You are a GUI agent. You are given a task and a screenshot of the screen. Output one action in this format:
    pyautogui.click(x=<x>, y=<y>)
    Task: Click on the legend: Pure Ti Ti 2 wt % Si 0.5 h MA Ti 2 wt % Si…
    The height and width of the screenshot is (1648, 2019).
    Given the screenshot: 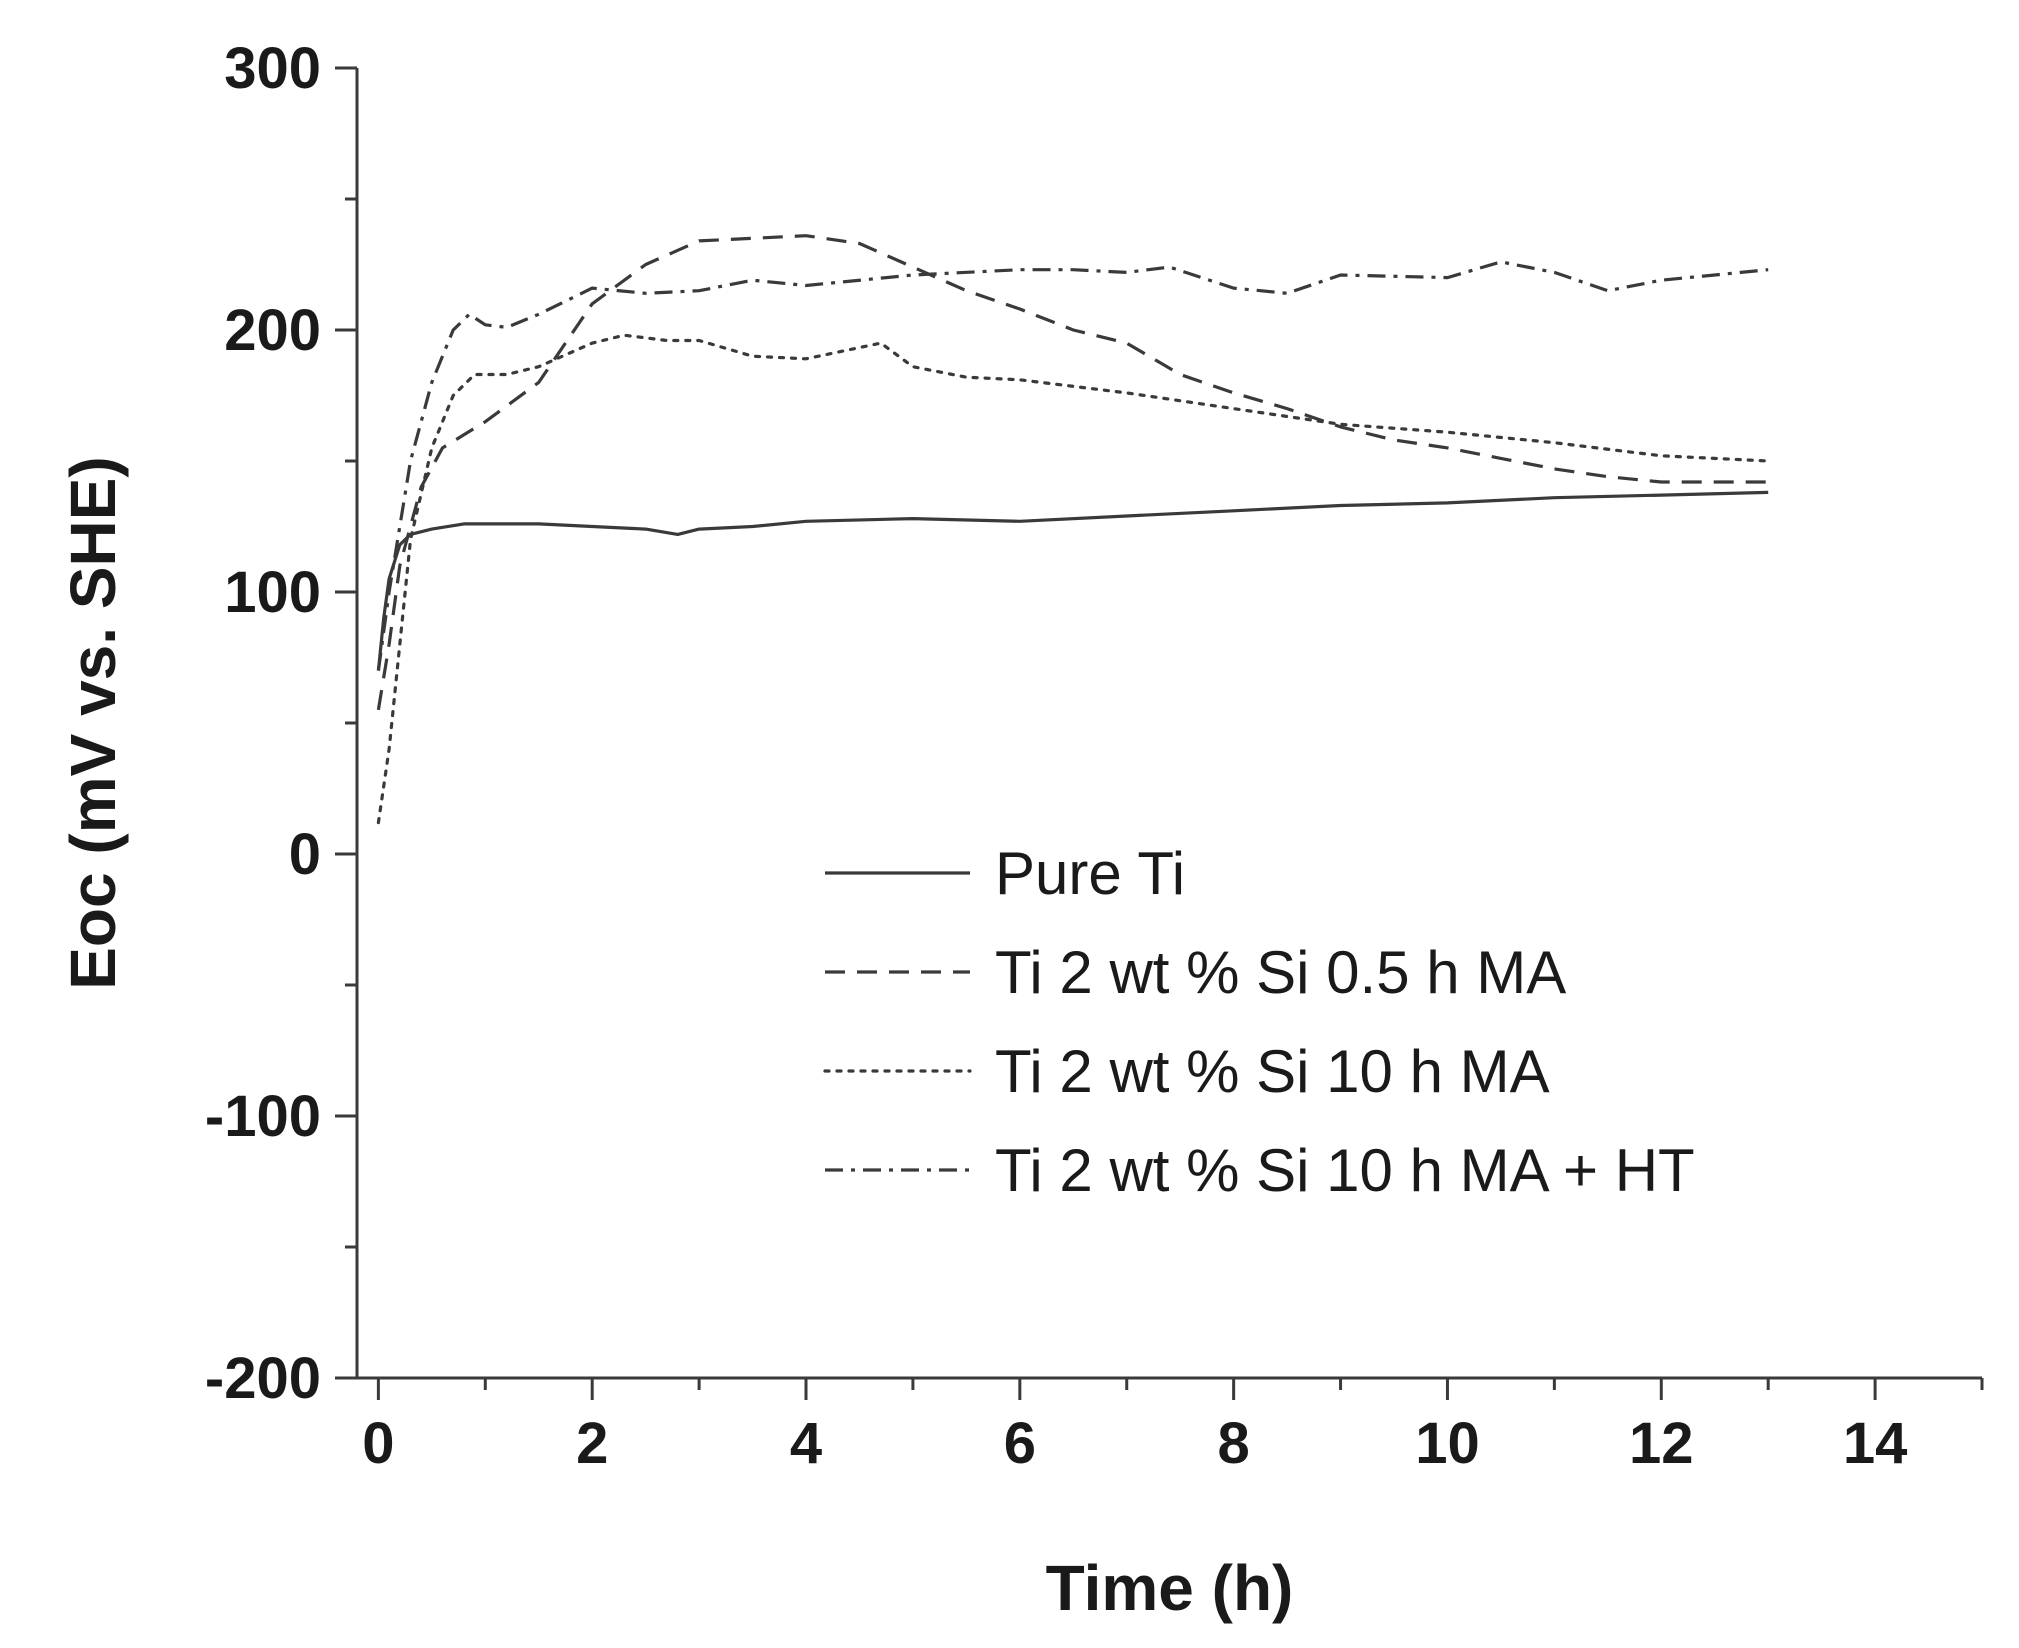 What is the action you would take?
    pyautogui.click(x=1259, y=1022)
    